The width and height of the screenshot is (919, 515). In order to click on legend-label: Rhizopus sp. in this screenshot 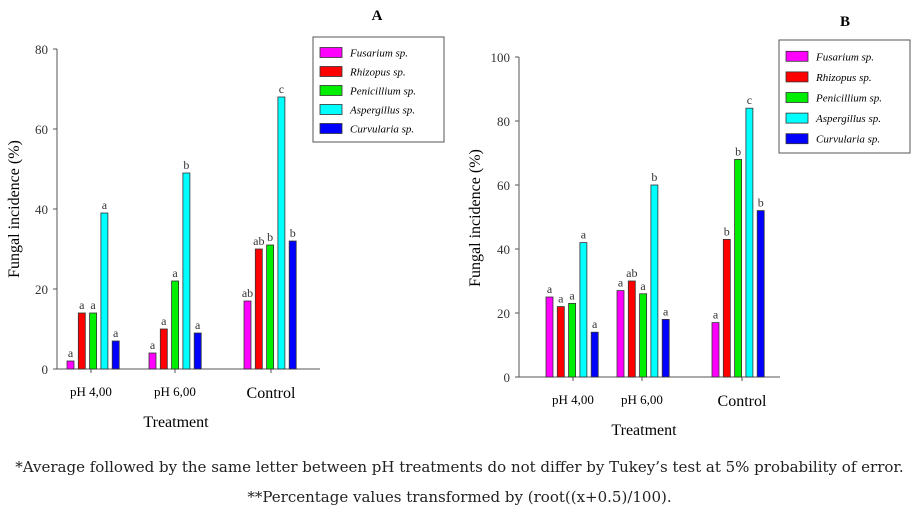, I will do `click(843, 78)`.